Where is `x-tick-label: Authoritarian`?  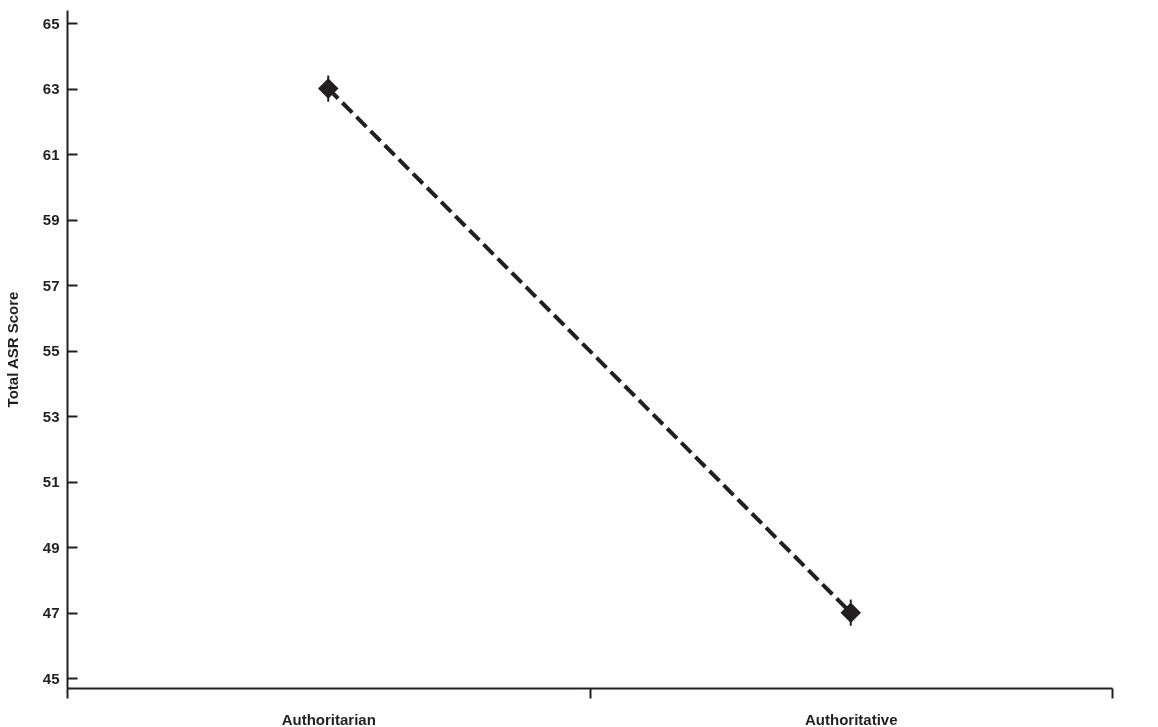 x-tick-label: Authoritarian is located at coordinates (328, 718).